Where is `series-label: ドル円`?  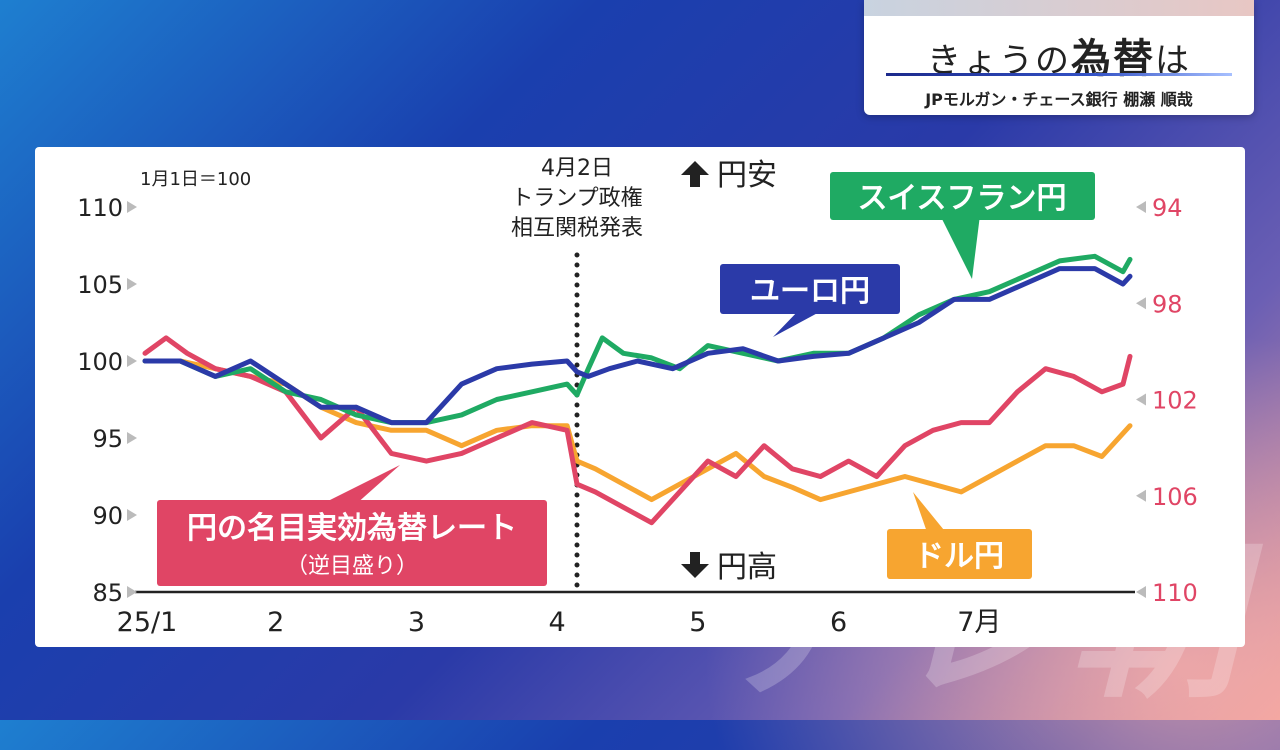 series-label: ドル円 is located at coordinates (959, 556).